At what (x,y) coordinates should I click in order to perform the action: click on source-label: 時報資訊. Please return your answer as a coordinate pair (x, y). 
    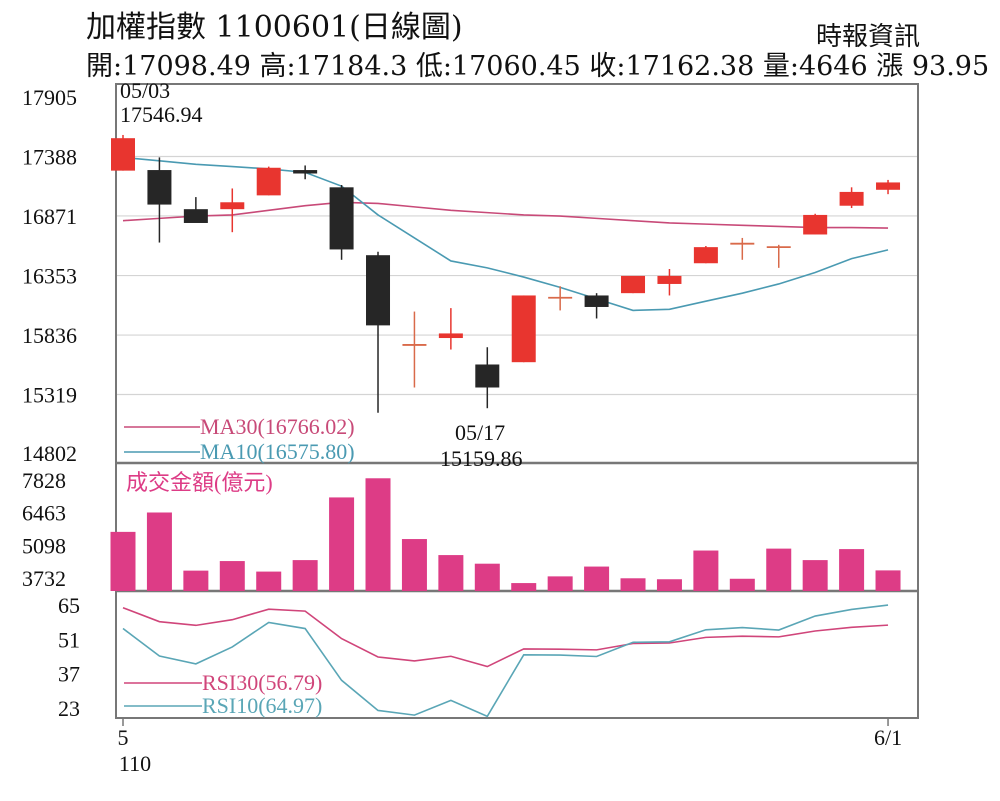
    Looking at the image, I should click on (867, 37).